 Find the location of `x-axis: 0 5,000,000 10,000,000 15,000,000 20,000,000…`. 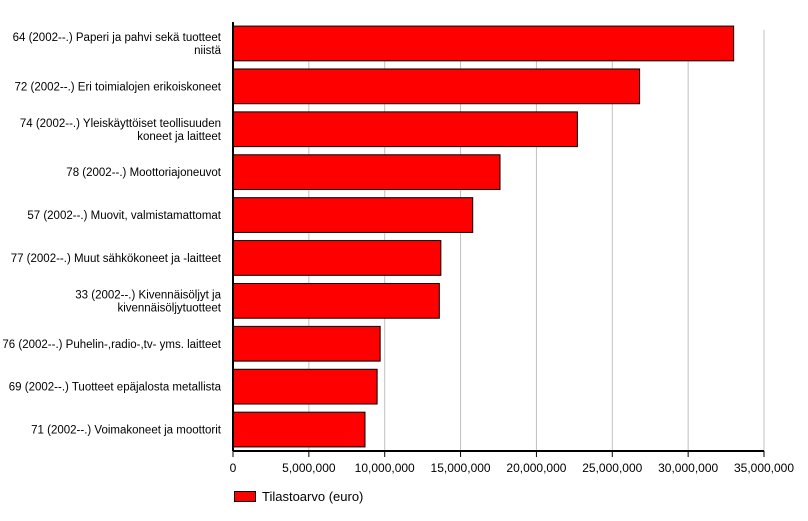

x-axis: 0 5,000,000 10,000,000 15,000,000 20,000,000… is located at coordinates (512, 462).